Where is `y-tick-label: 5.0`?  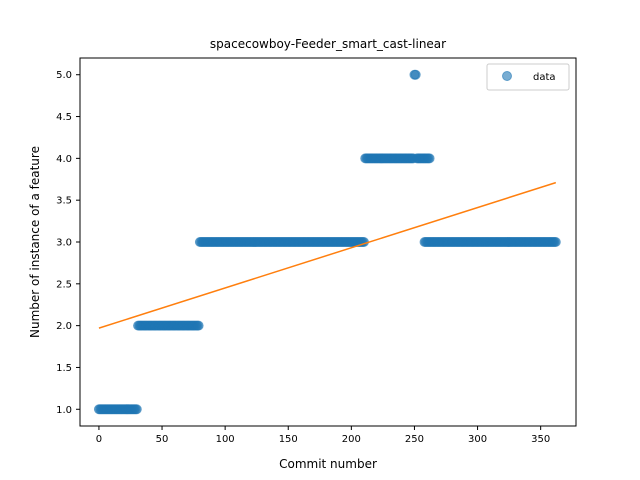 y-tick-label: 5.0 is located at coordinates (64, 75).